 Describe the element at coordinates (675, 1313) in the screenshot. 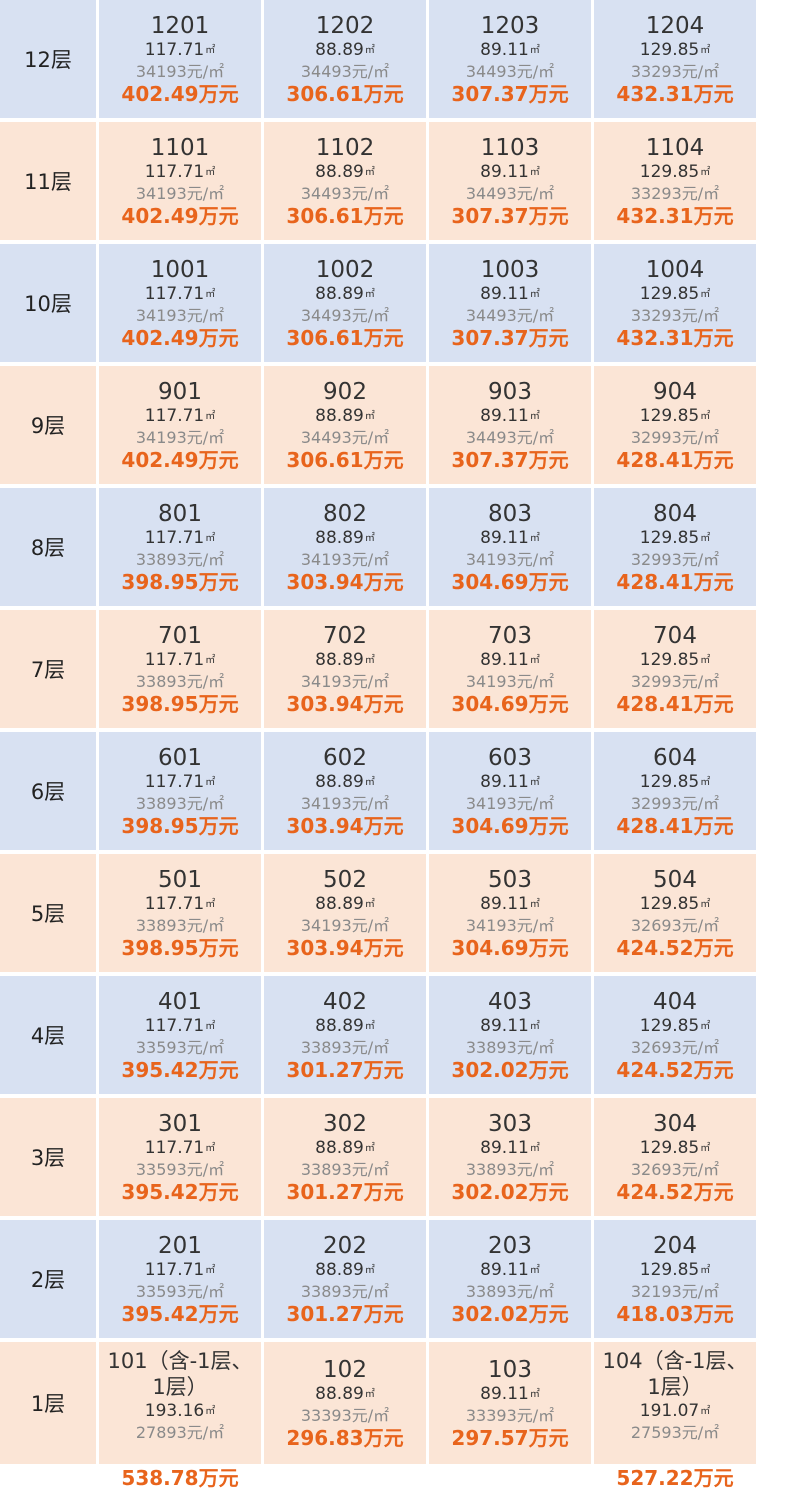

I see `unit-total: 418.03万元` at that location.